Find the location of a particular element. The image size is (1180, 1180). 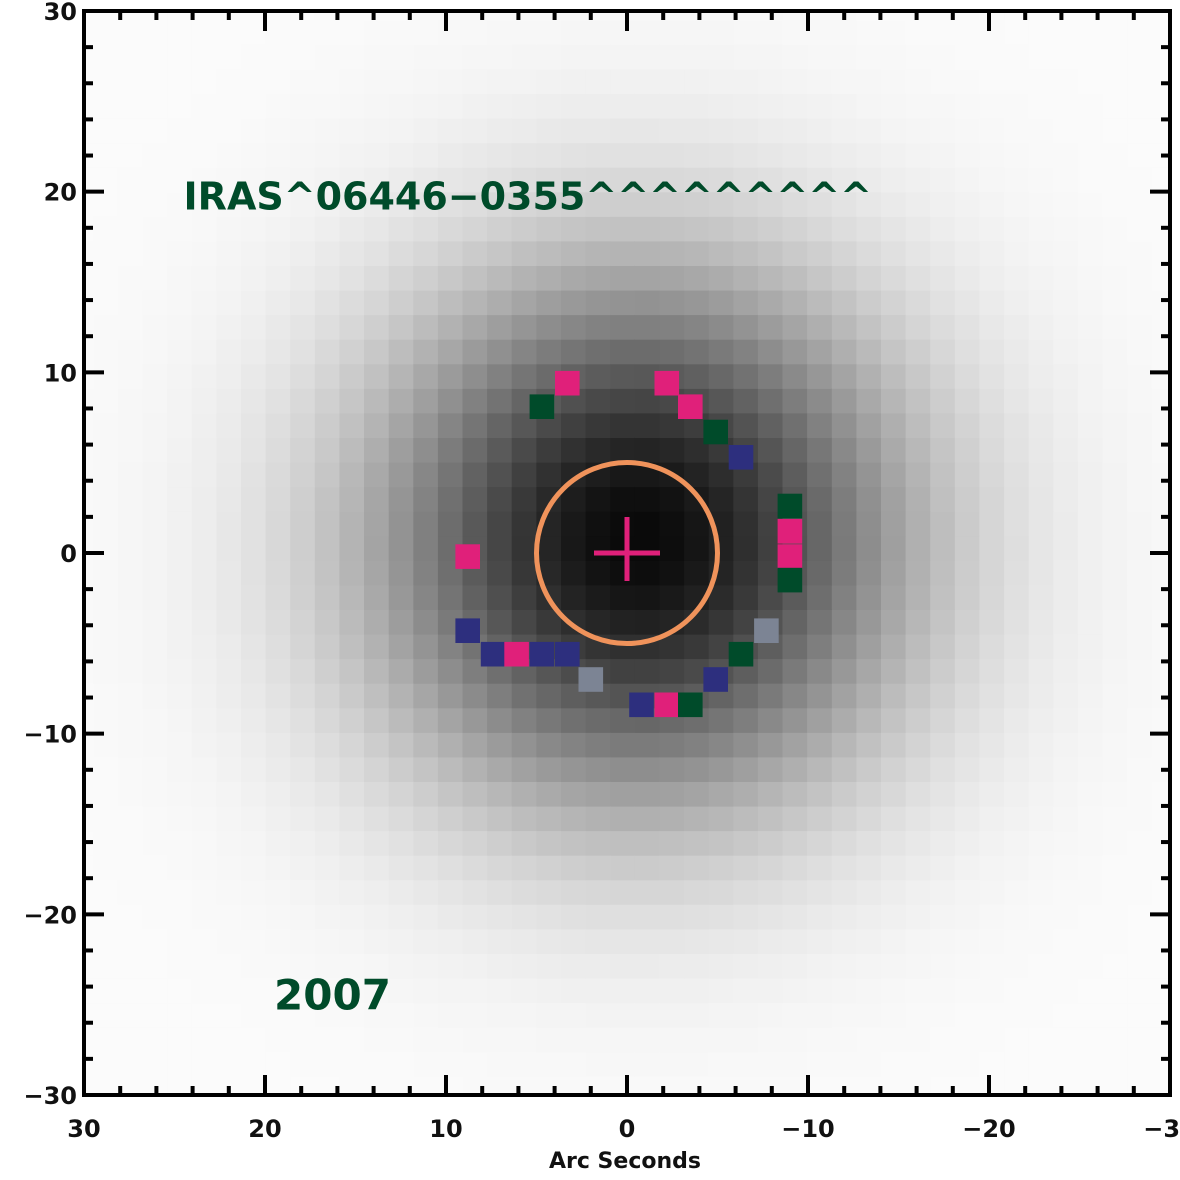

highlighted-pixels is located at coordinates (629, 544).